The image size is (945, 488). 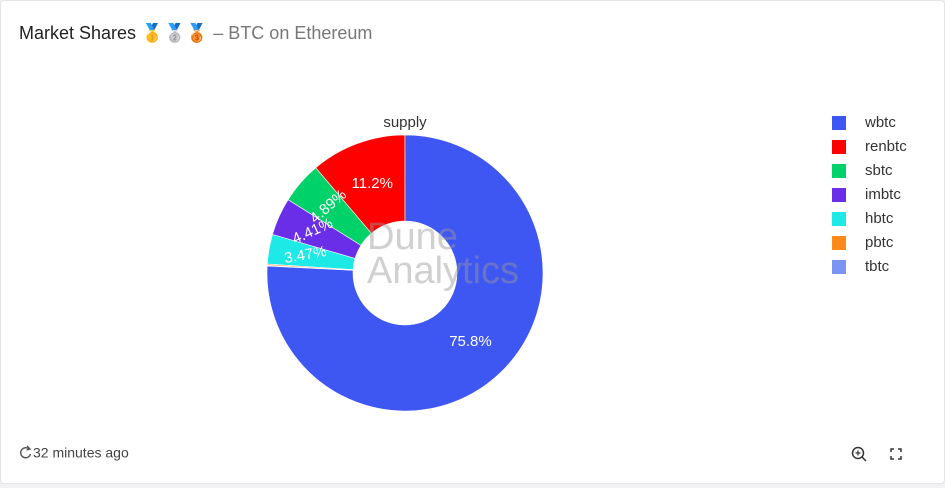 I want to click on widget-title: Market Shares 🥇🥈🥉 – BTC on Ethereum, so click(x=195, y=33).